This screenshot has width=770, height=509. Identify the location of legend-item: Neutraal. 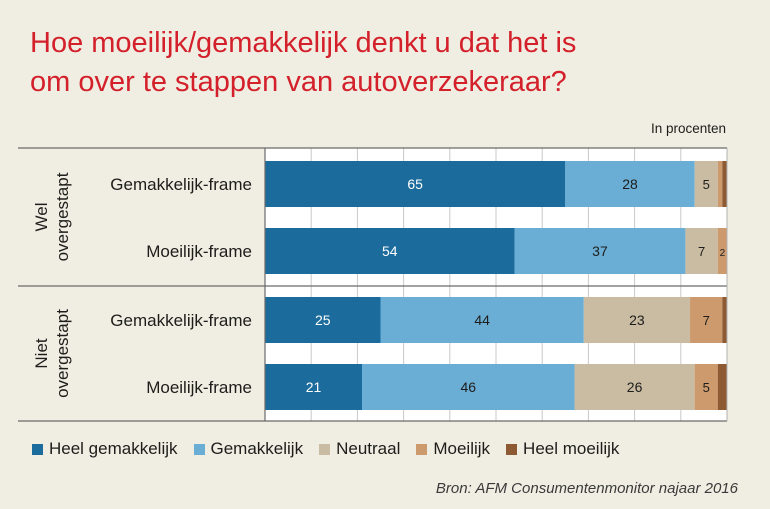
(359, 449).